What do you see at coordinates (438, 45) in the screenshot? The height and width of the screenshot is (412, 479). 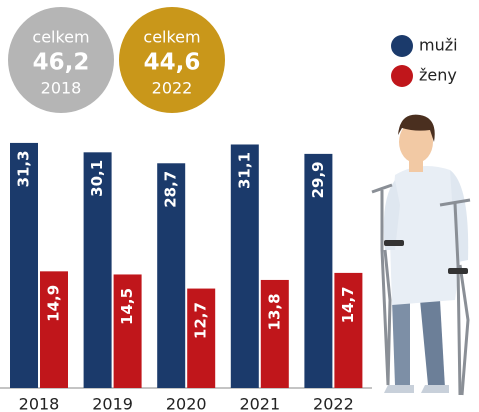 I see `legend-label: muži` at bounding box center [438, 45].